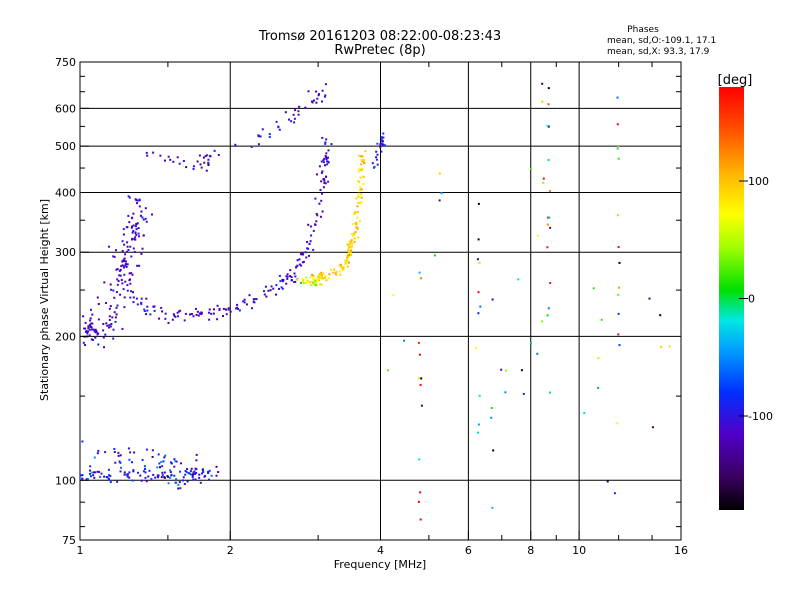  I want to click on x-tick-label: 2, so click(230, 550).